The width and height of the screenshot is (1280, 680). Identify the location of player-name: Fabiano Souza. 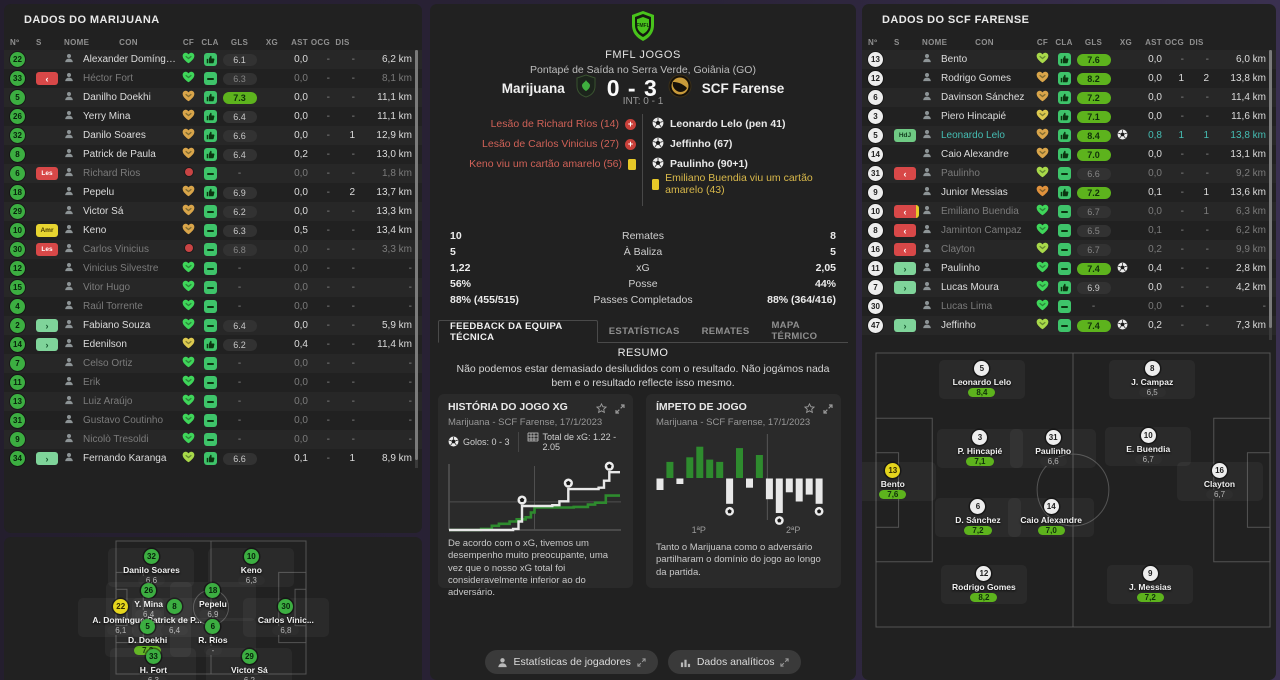
(117, 325).